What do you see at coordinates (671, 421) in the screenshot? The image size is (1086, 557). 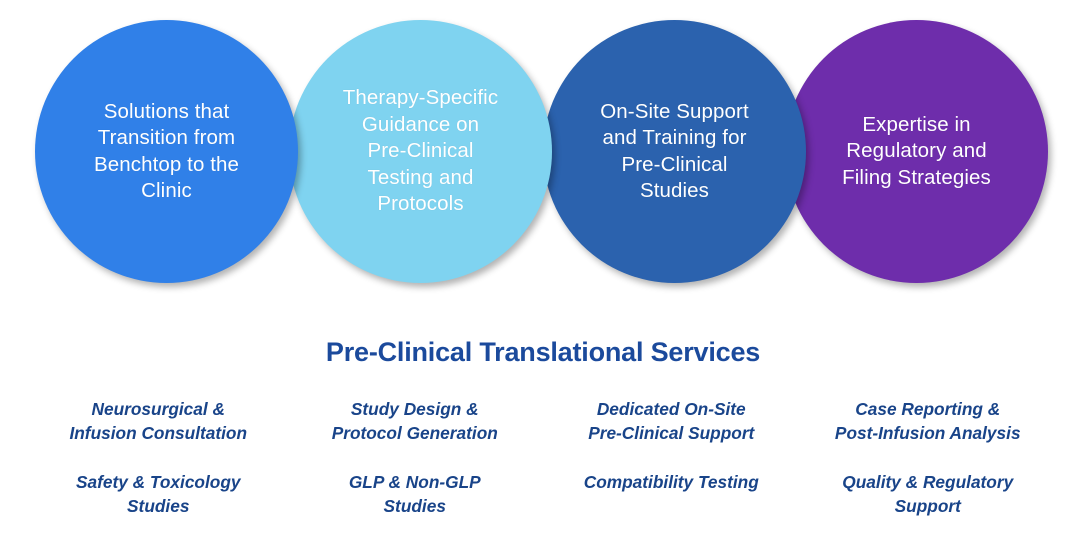 I see `list-item: Dedicated On-Site Pre-Clinical Support` at bounding box center [671, 421].